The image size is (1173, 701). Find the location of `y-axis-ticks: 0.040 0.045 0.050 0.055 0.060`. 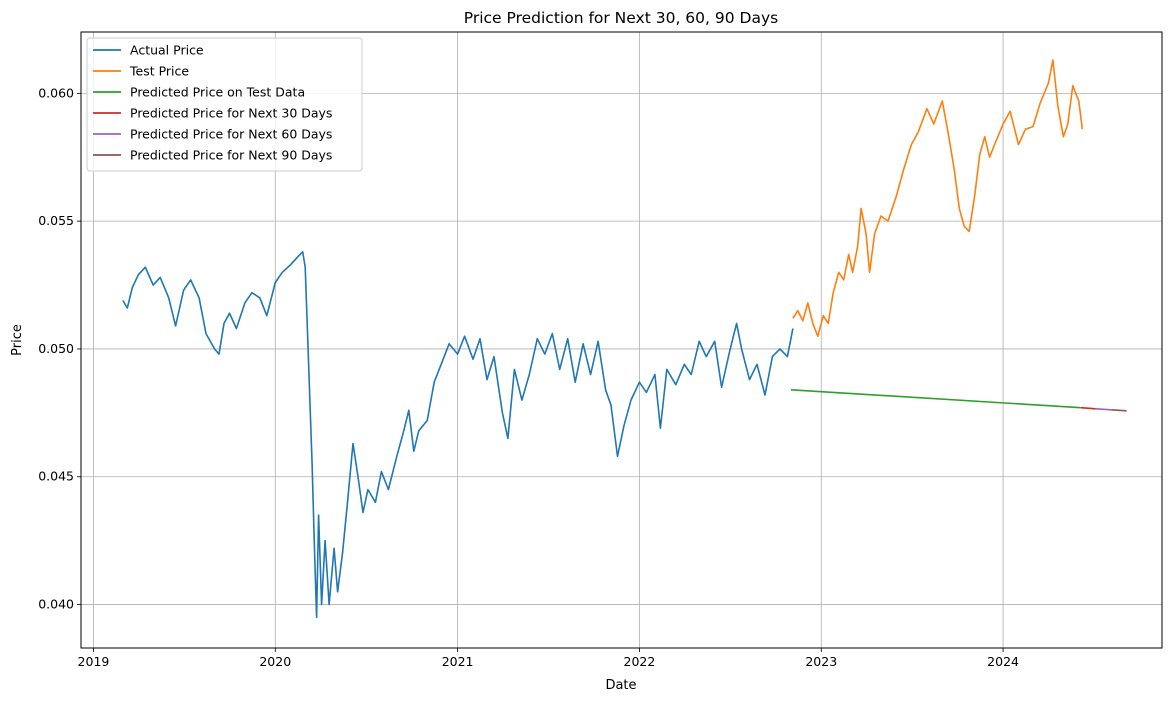

y-axis-ticks: 0.040 0.045 0.050 0.055 0.060 is located at coordinates (59, 348).